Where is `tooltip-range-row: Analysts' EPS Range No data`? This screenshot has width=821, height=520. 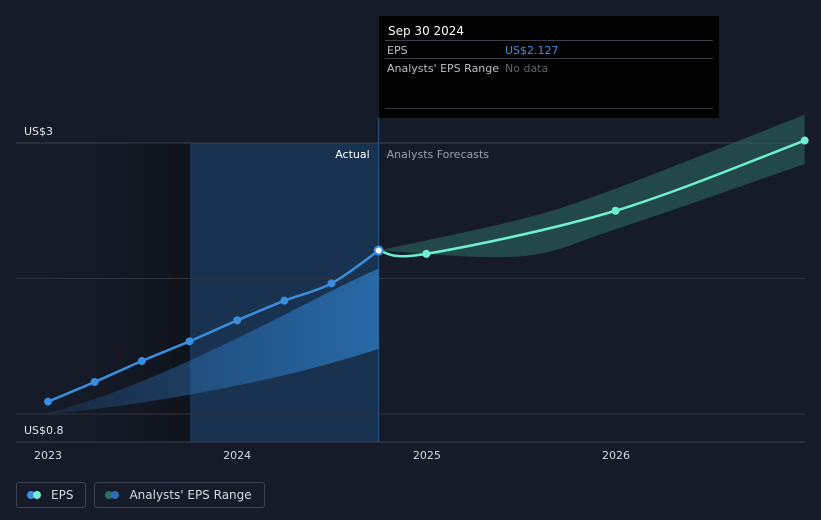 tooltip-range-row: Analysts' EPS Range No data is located at coordinates (549, 67).